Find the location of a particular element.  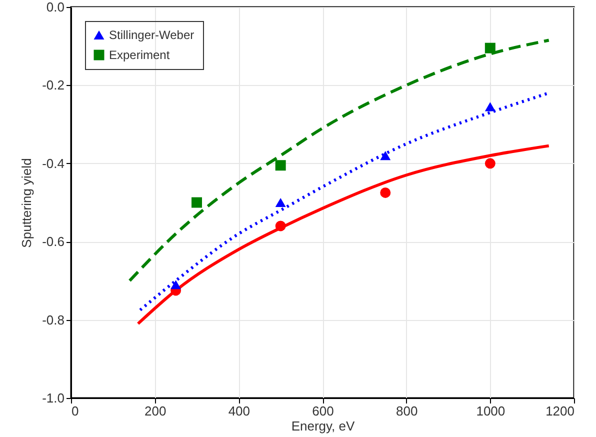

legend-label: Stillinger-Weber is located at coordinates (151, 35).